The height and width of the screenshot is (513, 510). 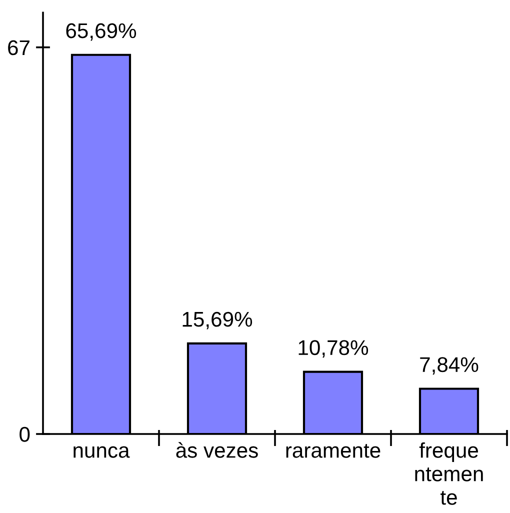 What do you see at coordinates (449, 473) in the screenshot?
I see `x-tick-label: freque ntemen te` at bounding box center [449, 473].